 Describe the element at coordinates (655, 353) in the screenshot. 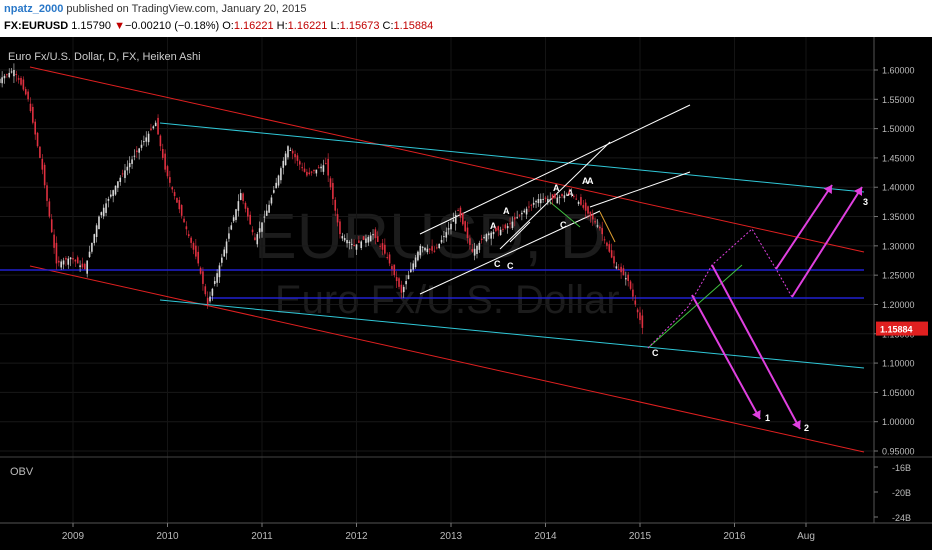

I see `annotation-label: C` at that location.